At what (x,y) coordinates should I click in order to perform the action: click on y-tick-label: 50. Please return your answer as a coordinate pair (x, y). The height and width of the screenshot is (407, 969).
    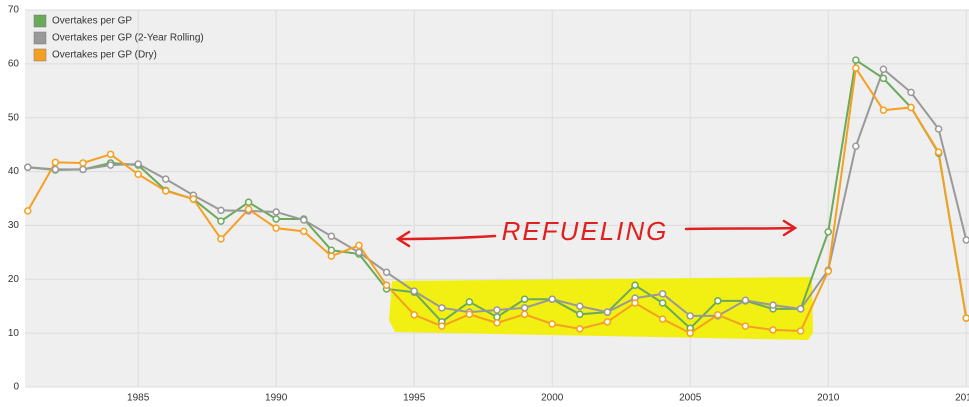
    Looking at the image, I should click on (14, 117).